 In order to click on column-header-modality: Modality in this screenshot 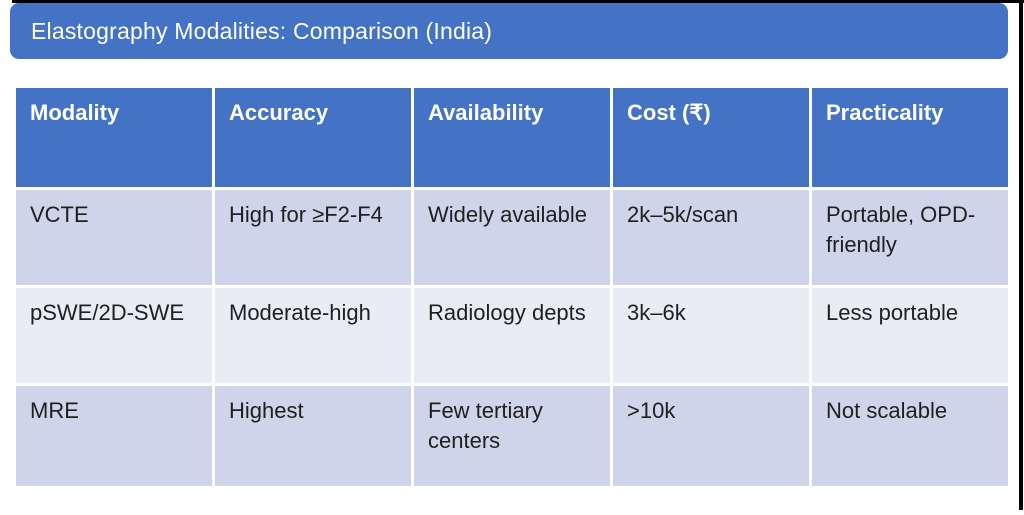, I will do `click(114, 137)`.